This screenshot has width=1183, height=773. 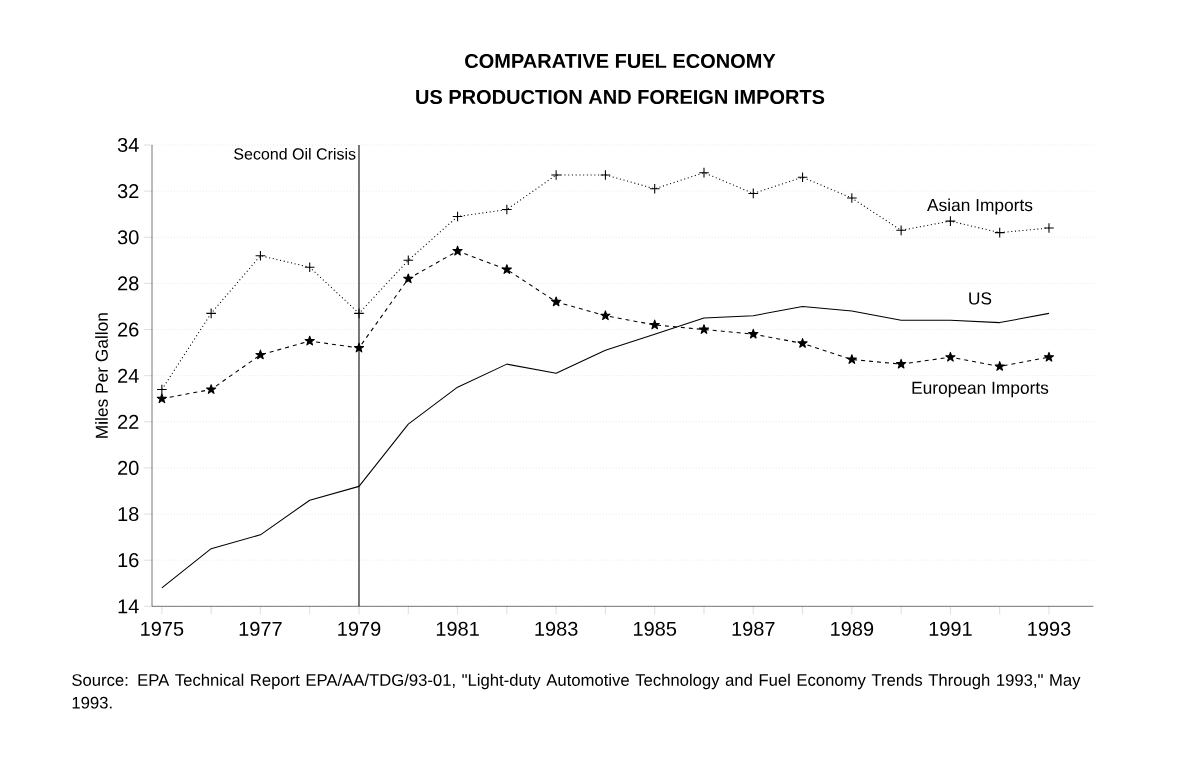 What do you see at coordinates (128, 467) in the screenshot?
I see `y-tick-label: 20` at bounding box center [128, 467].